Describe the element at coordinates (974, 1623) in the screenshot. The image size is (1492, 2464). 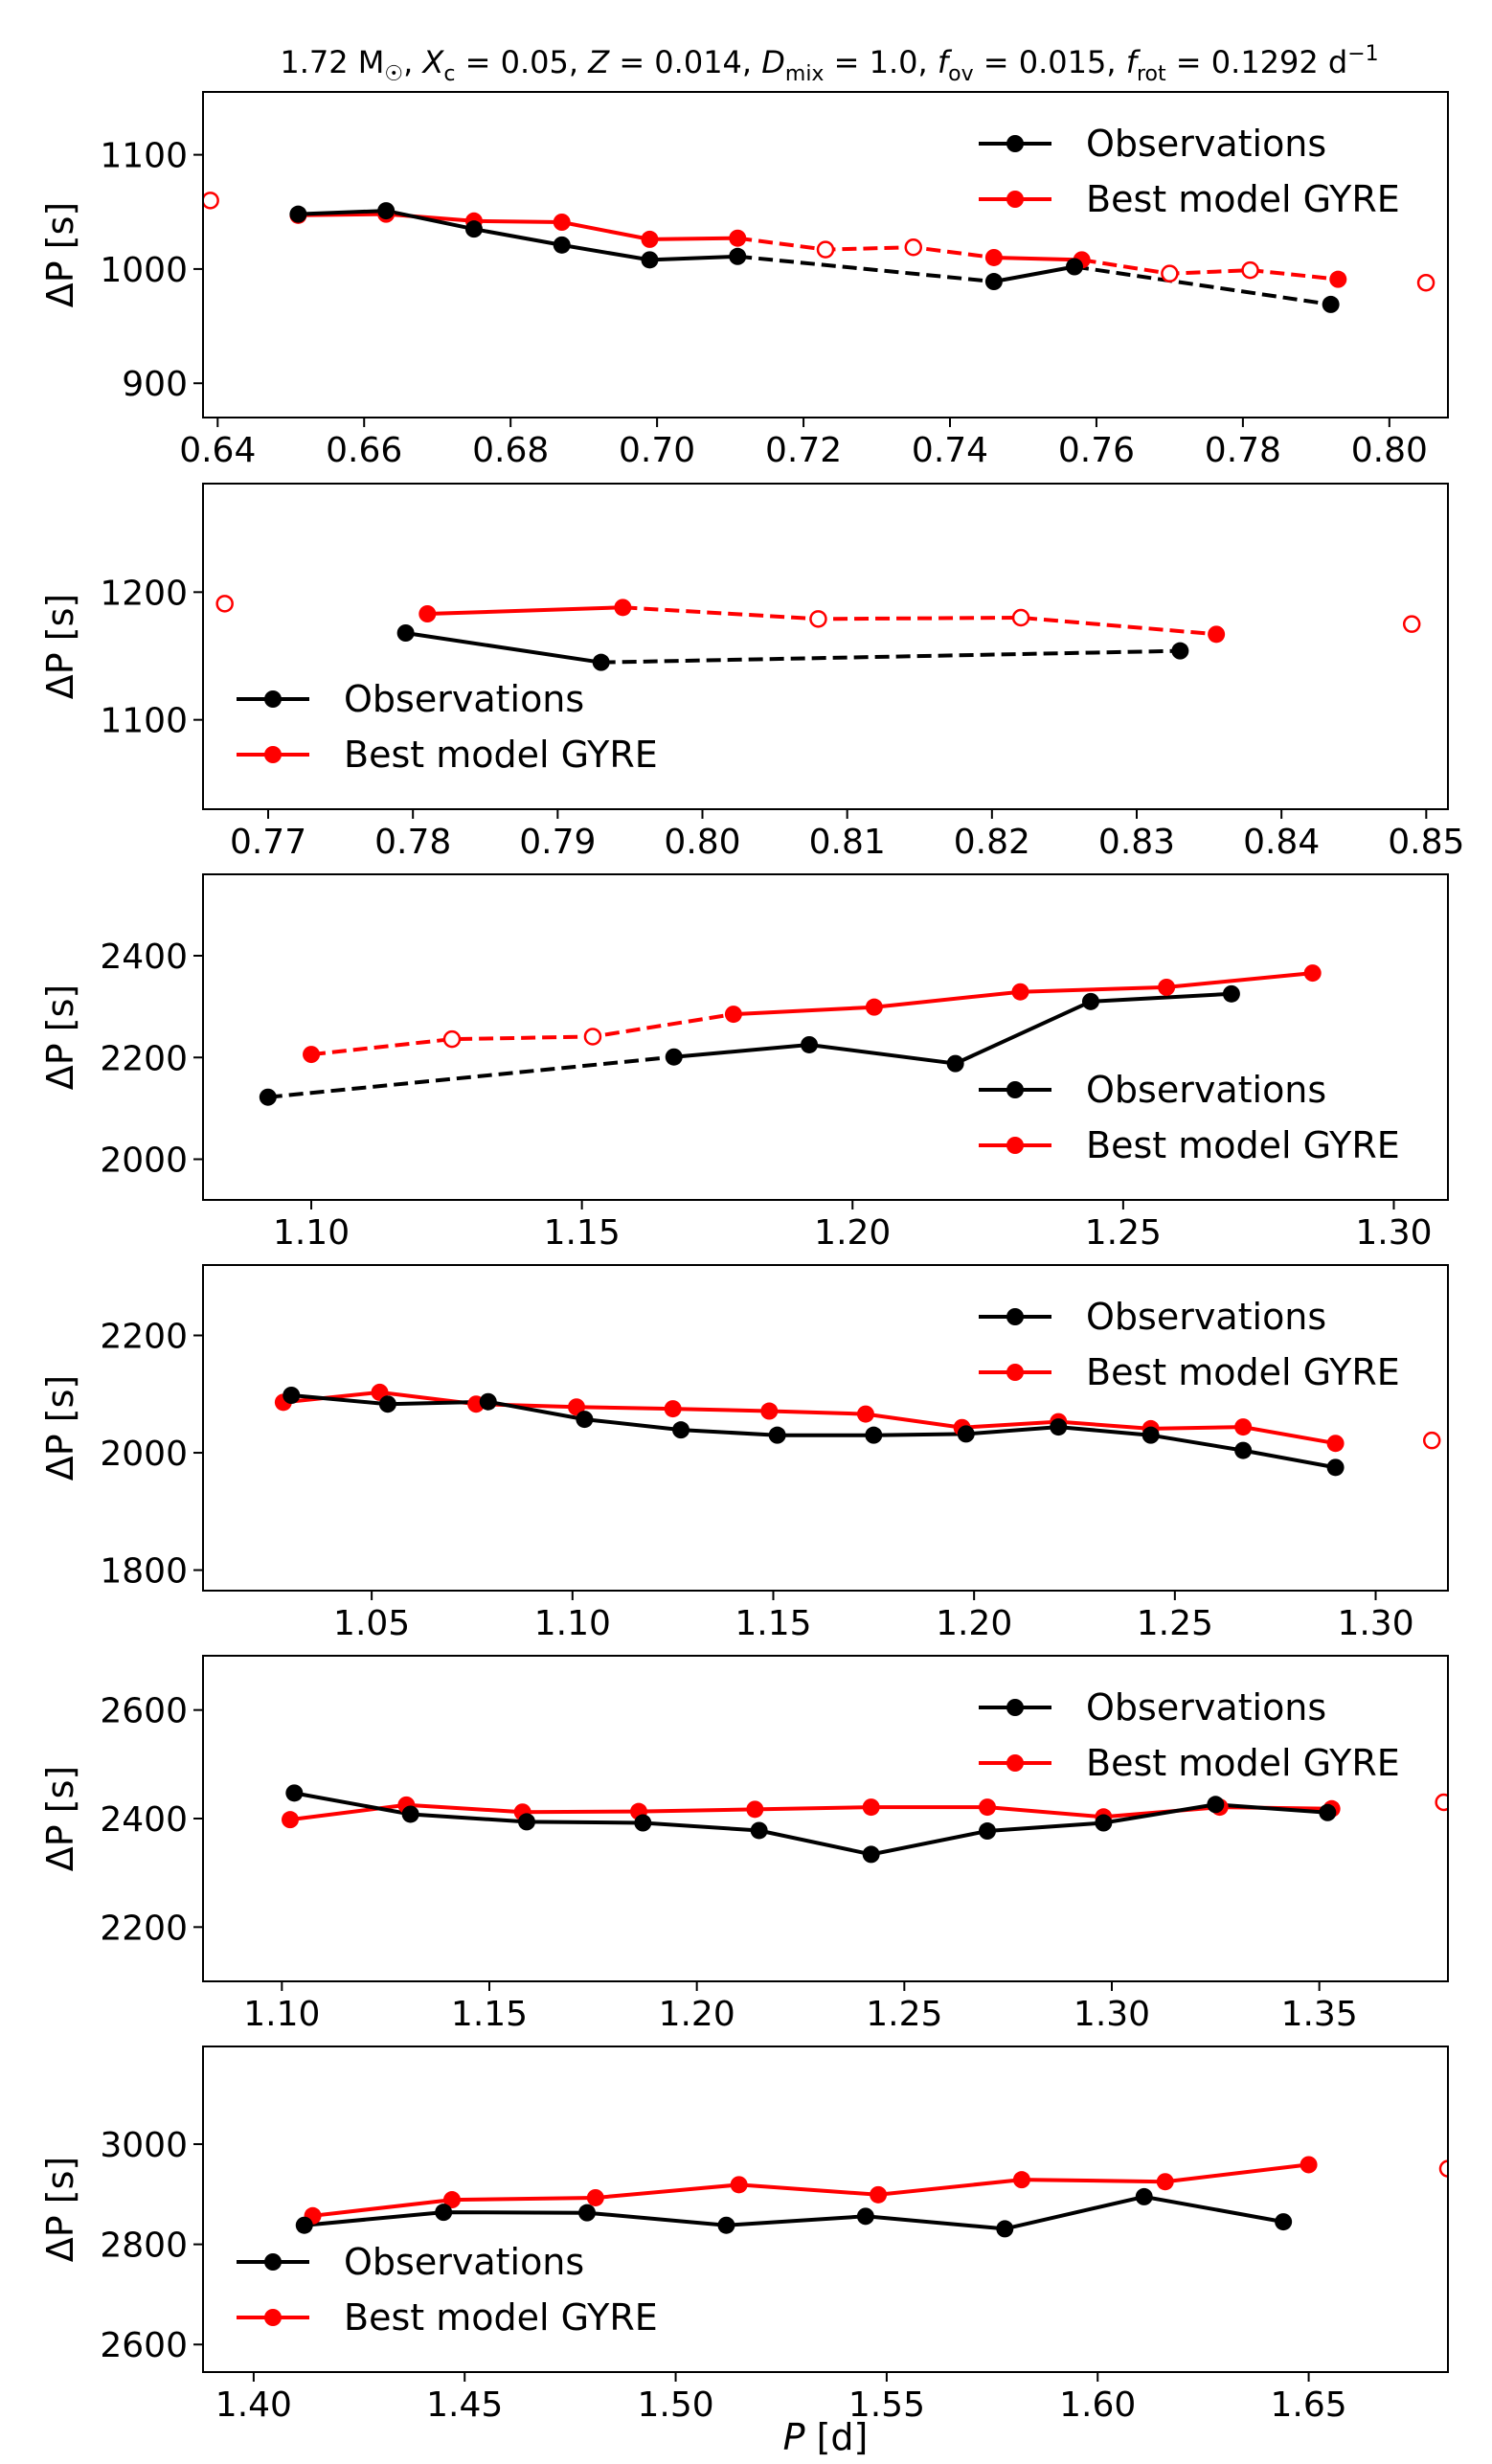
I see `x-tick-label: 1.20` at that location.